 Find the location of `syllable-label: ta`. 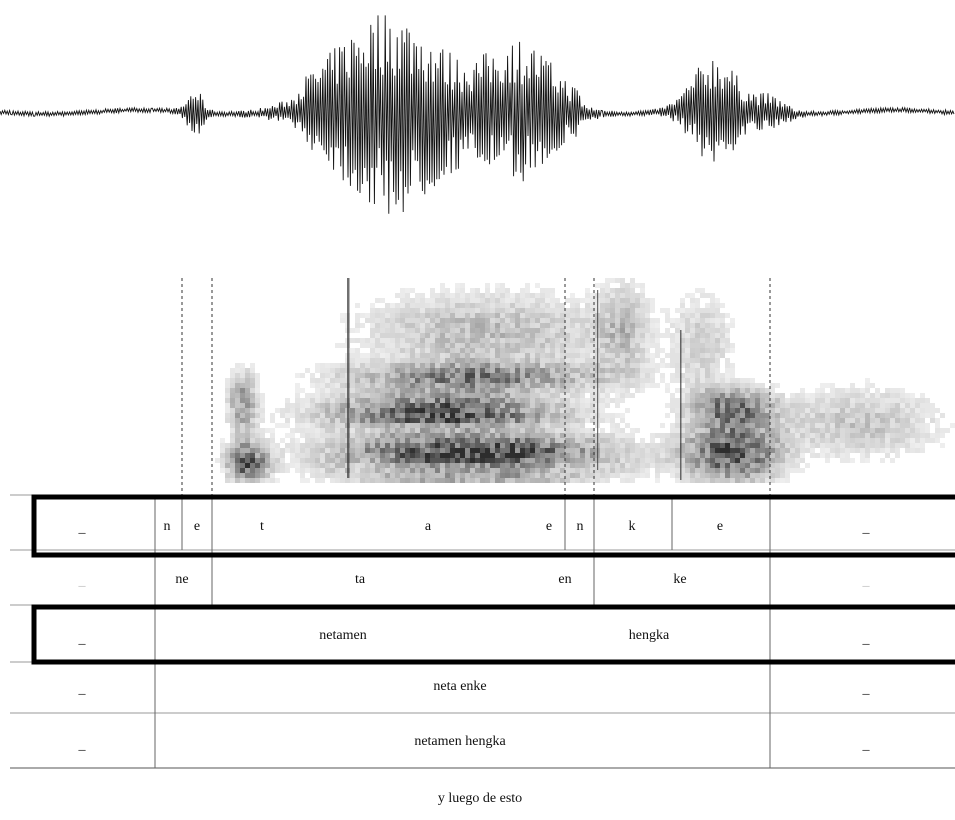

syllable-label: ta is located at coordinates (360, 579).